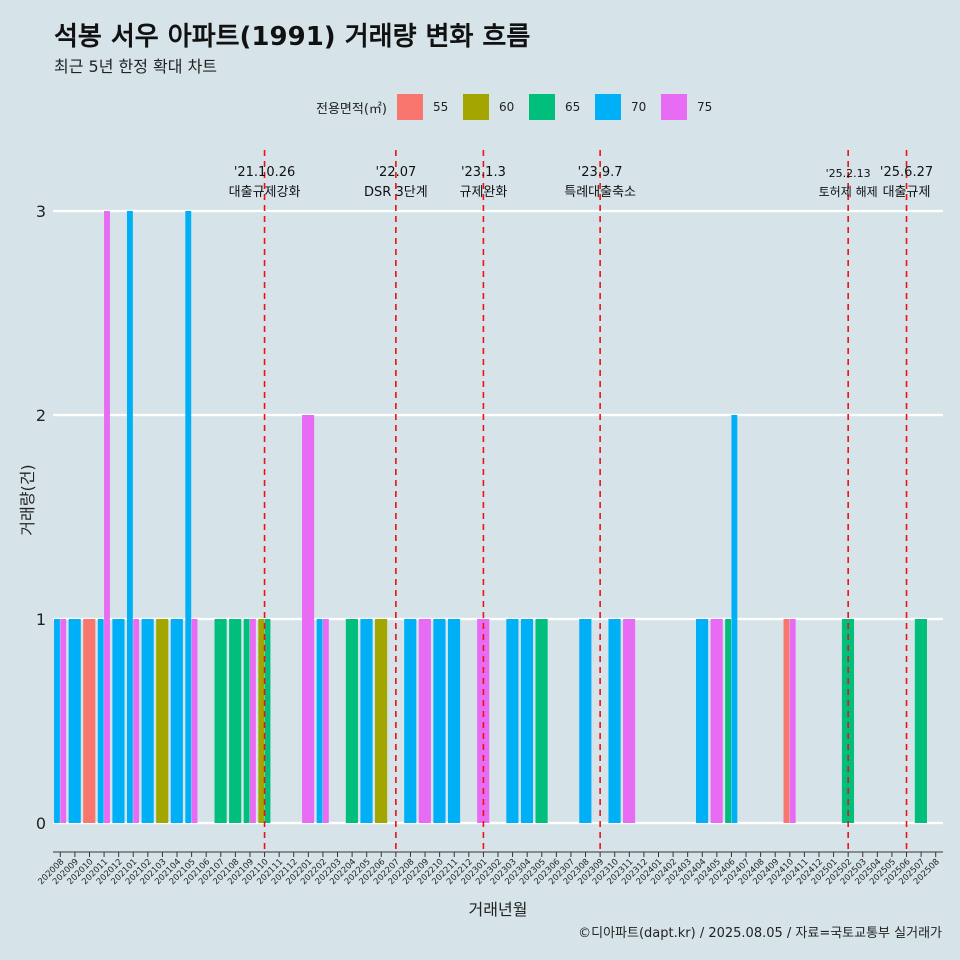 Image resolution: width=960 pixels, height=960 pixels. Describe the element at coordinates (264, 172) in the screenshot. I see `annotation-date: '21.10.26` at that location.